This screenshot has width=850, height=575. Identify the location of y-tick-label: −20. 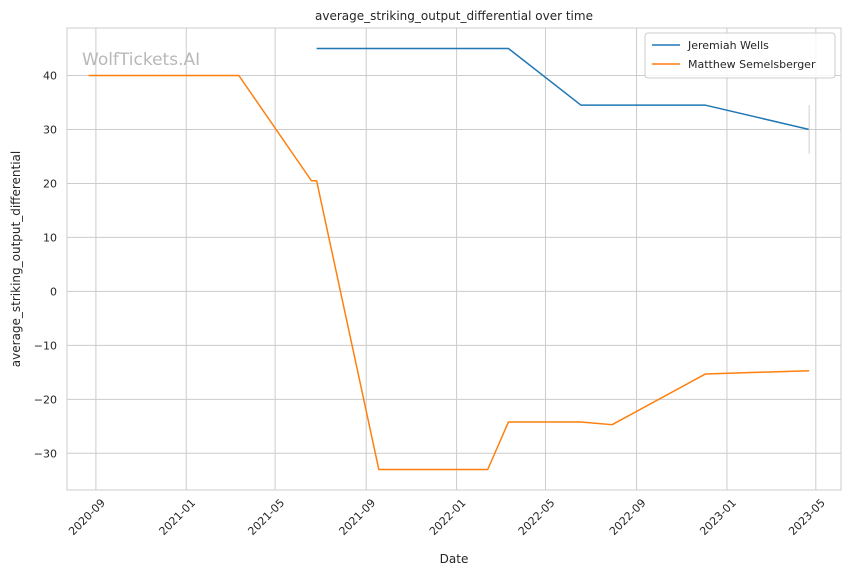
(45, 399).